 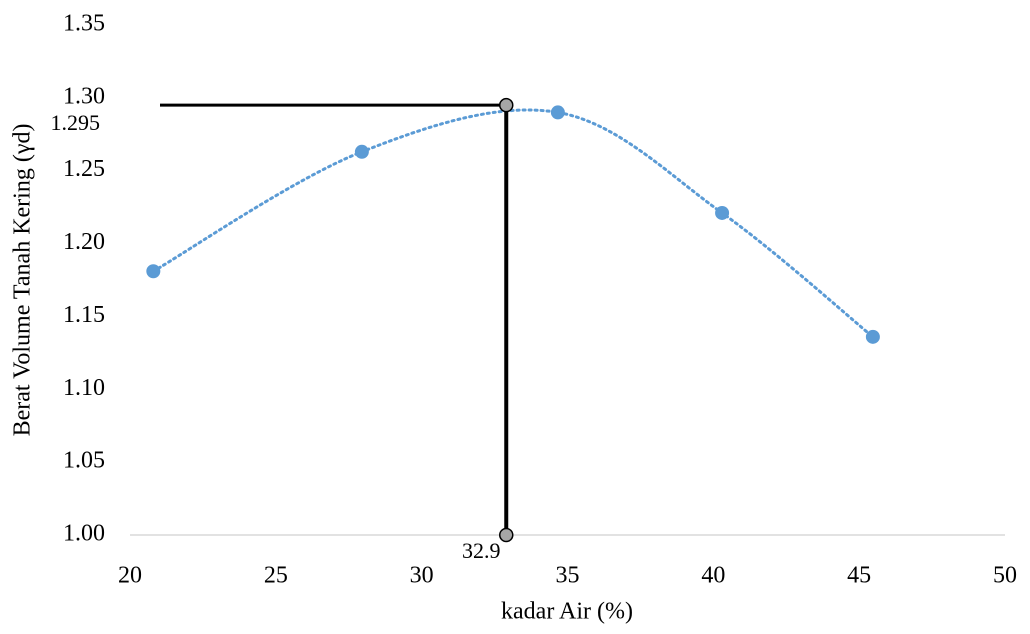 What do you see at coordinates (23, 280) in the screenshot?
I see `y-axis-title: Berat Volume Tanah Kering (γd)` at bounding box center [23, 280].